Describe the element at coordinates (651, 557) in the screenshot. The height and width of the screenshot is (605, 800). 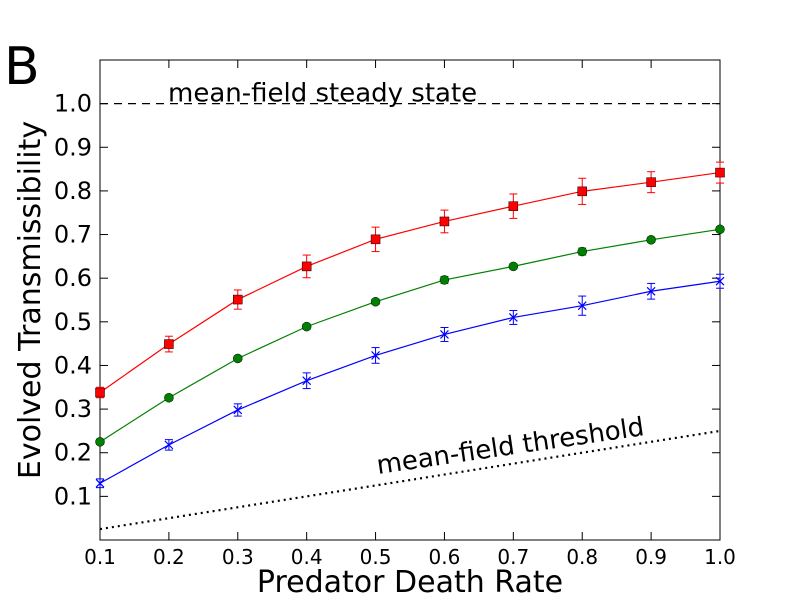
I see `x-tick-label: 0.9` at that location.